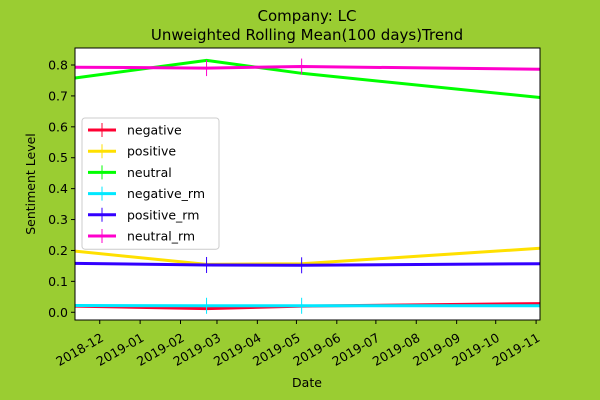 The width and height of the screenshot is (600, 400). I want to click on y-tick-label: 0.0, so click(58, 312).